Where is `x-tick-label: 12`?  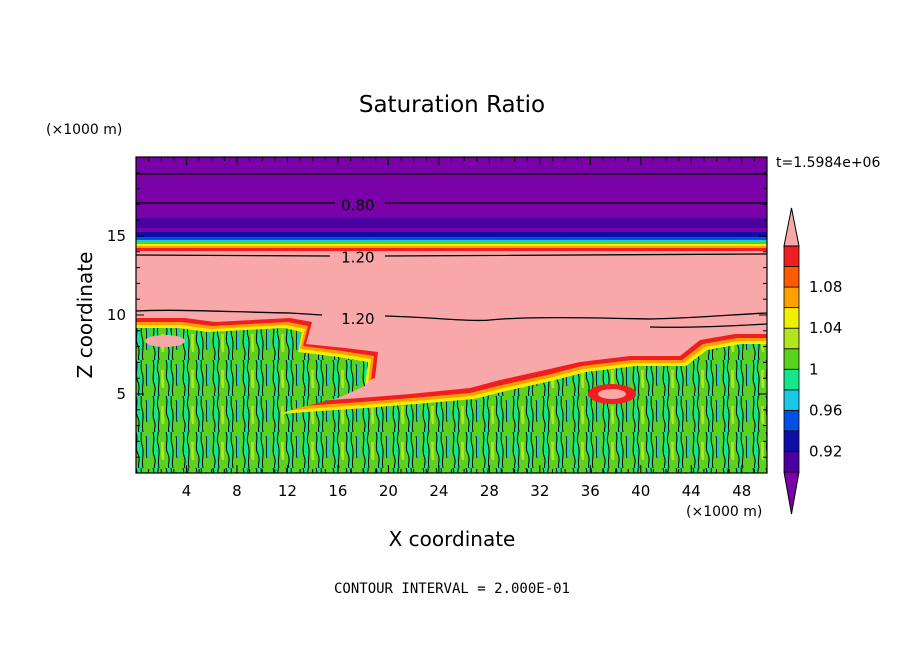
x-tick-label: 12 is located at coordinates (287, 491).